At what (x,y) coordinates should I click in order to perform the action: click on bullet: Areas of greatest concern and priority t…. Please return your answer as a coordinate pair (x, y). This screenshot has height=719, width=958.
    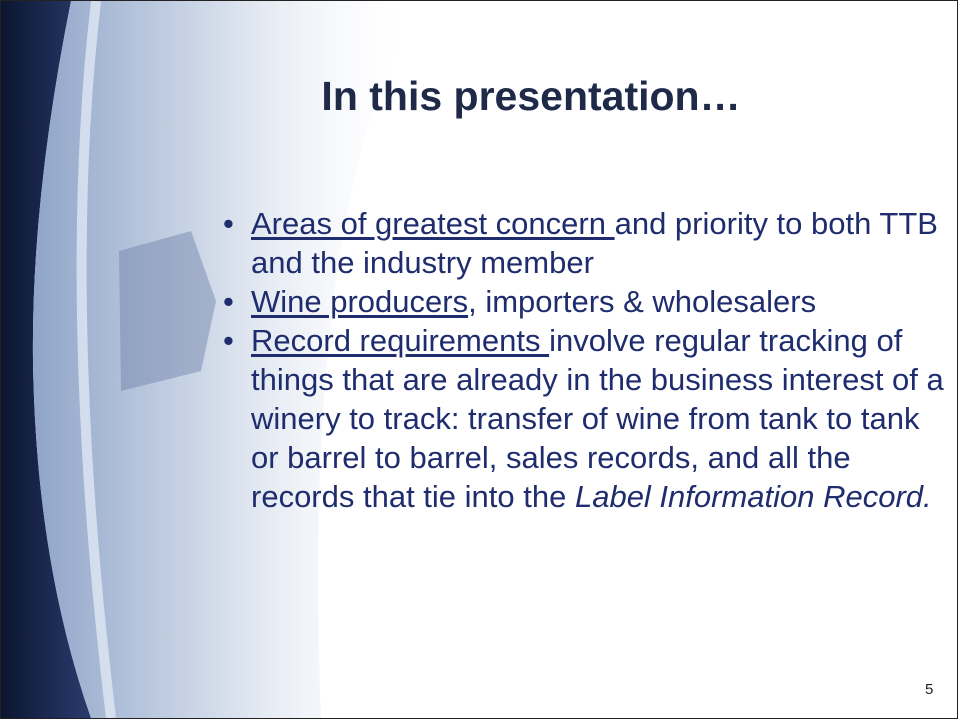
    Looking at the image, I should click on (588, 243).